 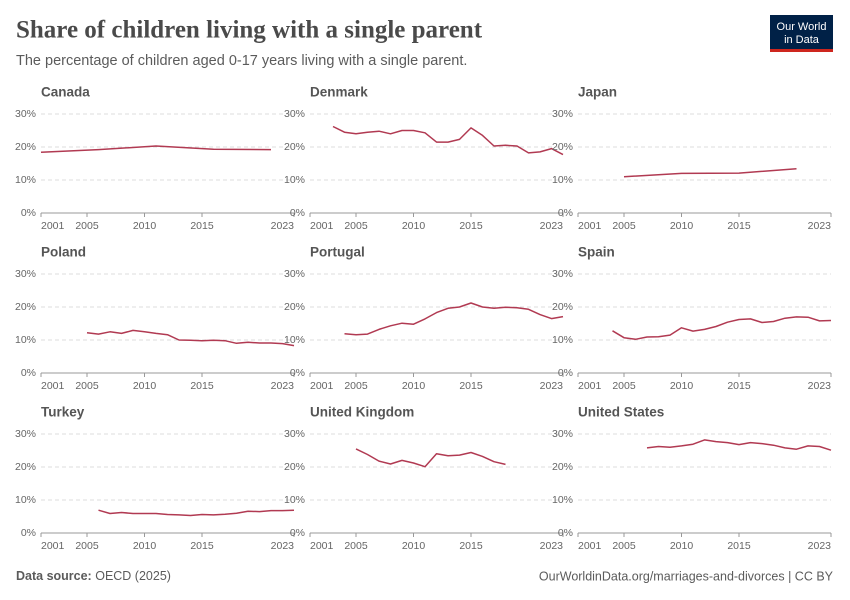 What do you see at coordinates (93, 576) in the screenshot?
I see `footer-source: Data source: OECD (2025)` at bounding box center [93, 576].